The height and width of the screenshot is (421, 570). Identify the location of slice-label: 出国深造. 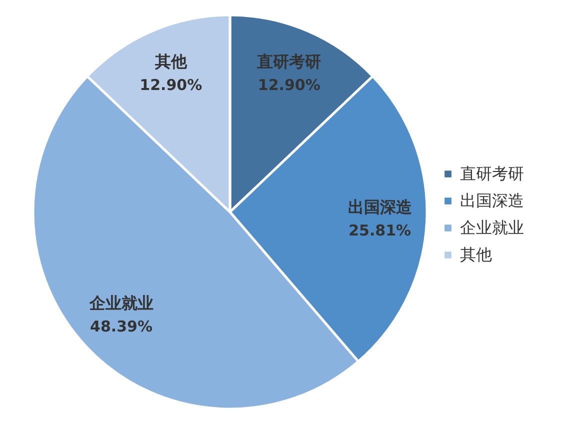
(380, 207).